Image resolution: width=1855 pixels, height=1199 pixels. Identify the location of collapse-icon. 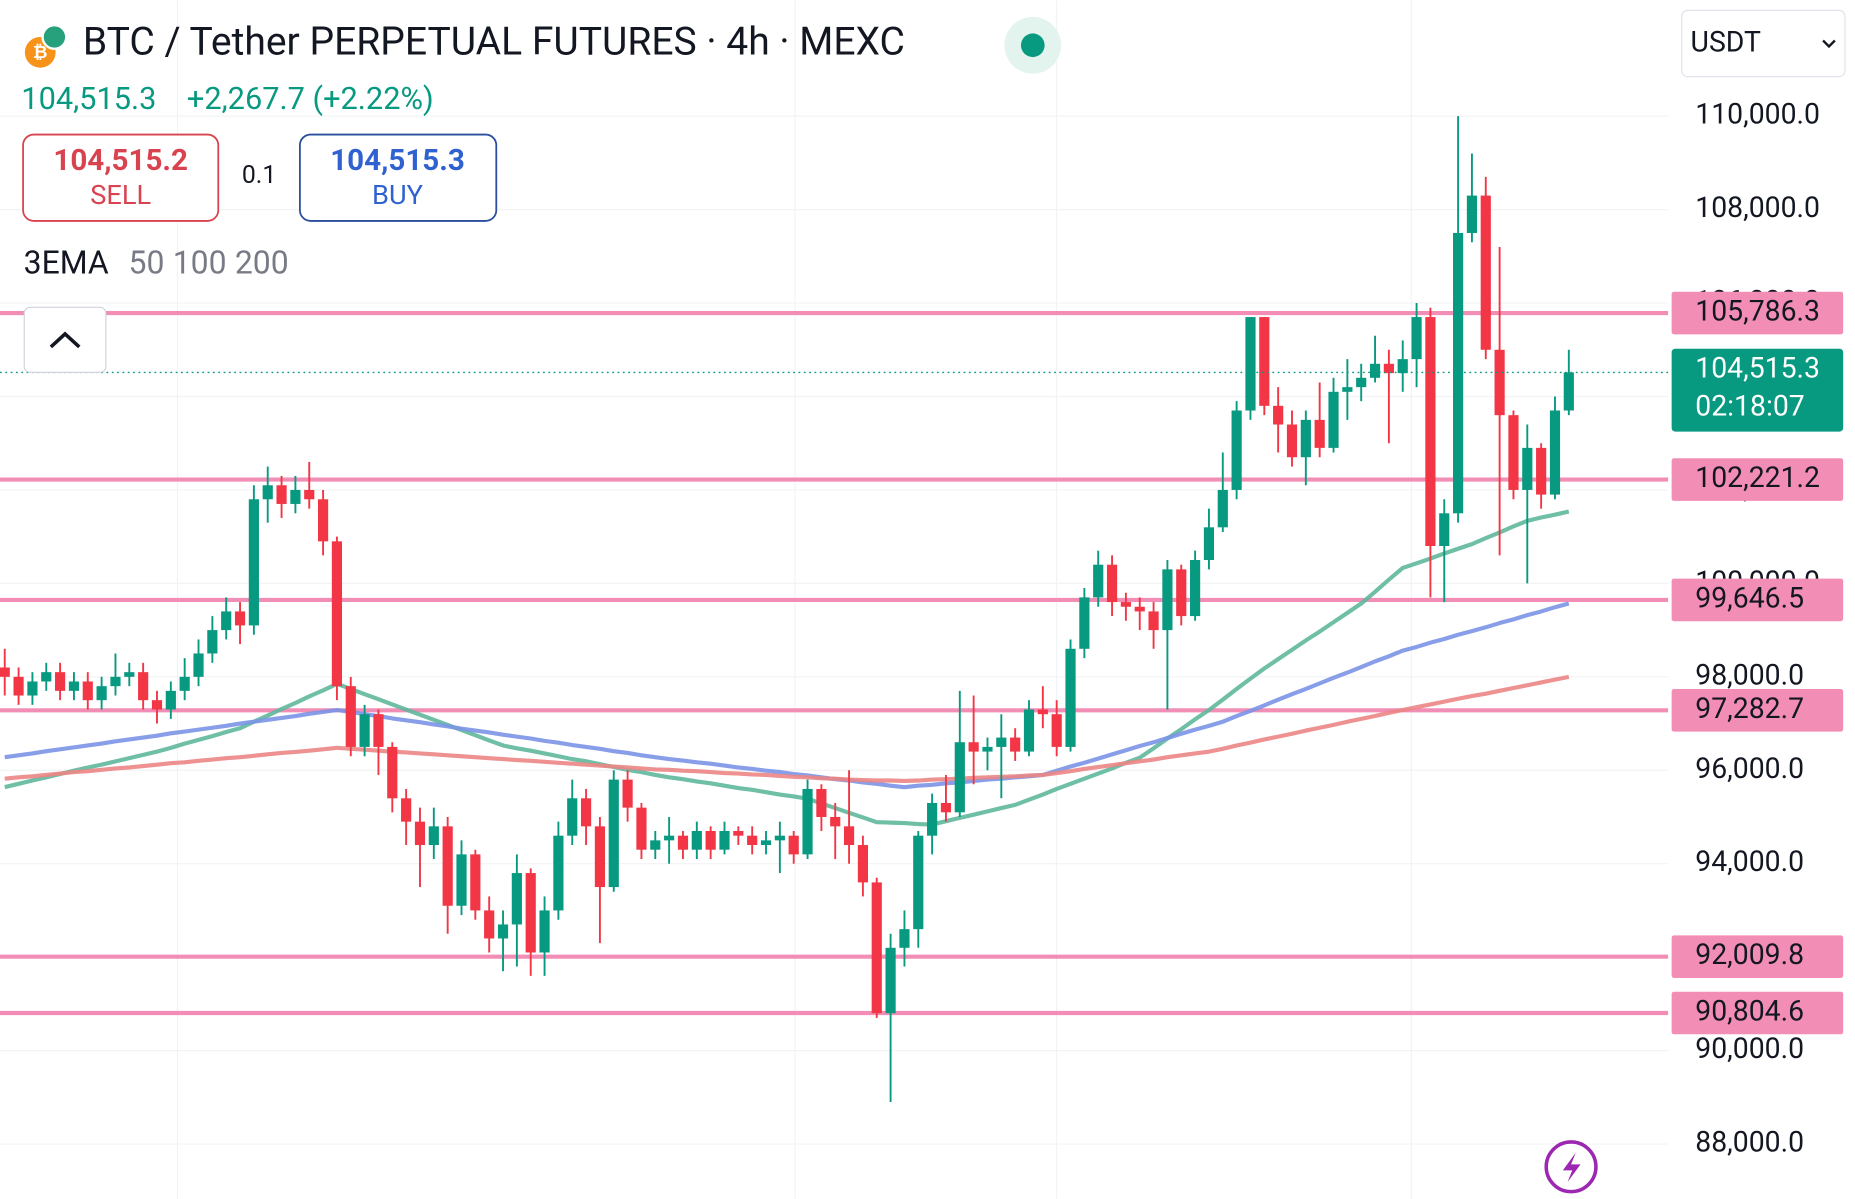
(65, 340).